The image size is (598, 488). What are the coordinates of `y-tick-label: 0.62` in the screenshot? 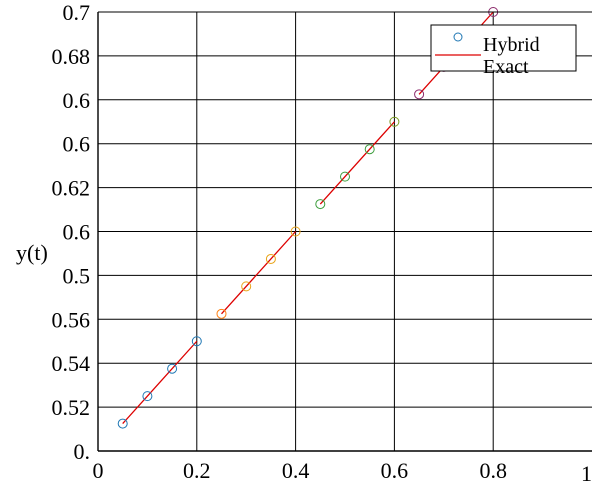 It's located at (71, 188).